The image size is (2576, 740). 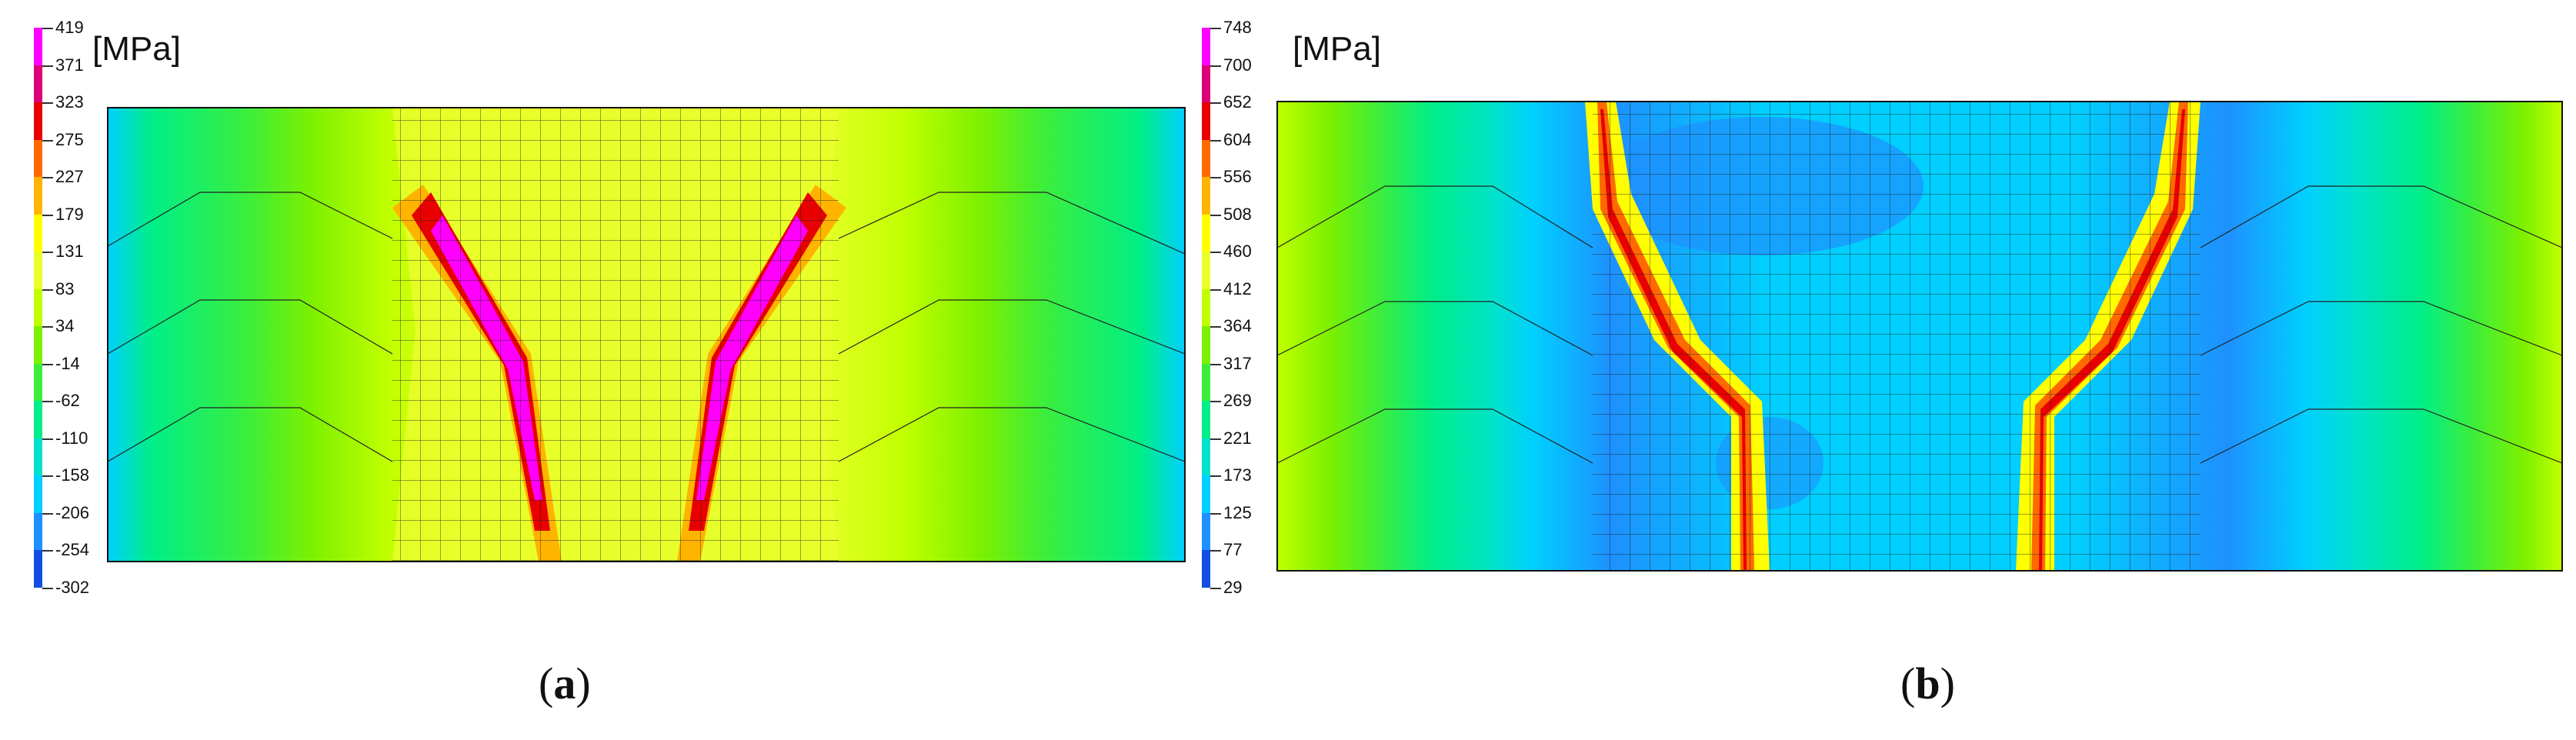 I want to click on legend-value-label: 364, so click(x=1238, y=326).